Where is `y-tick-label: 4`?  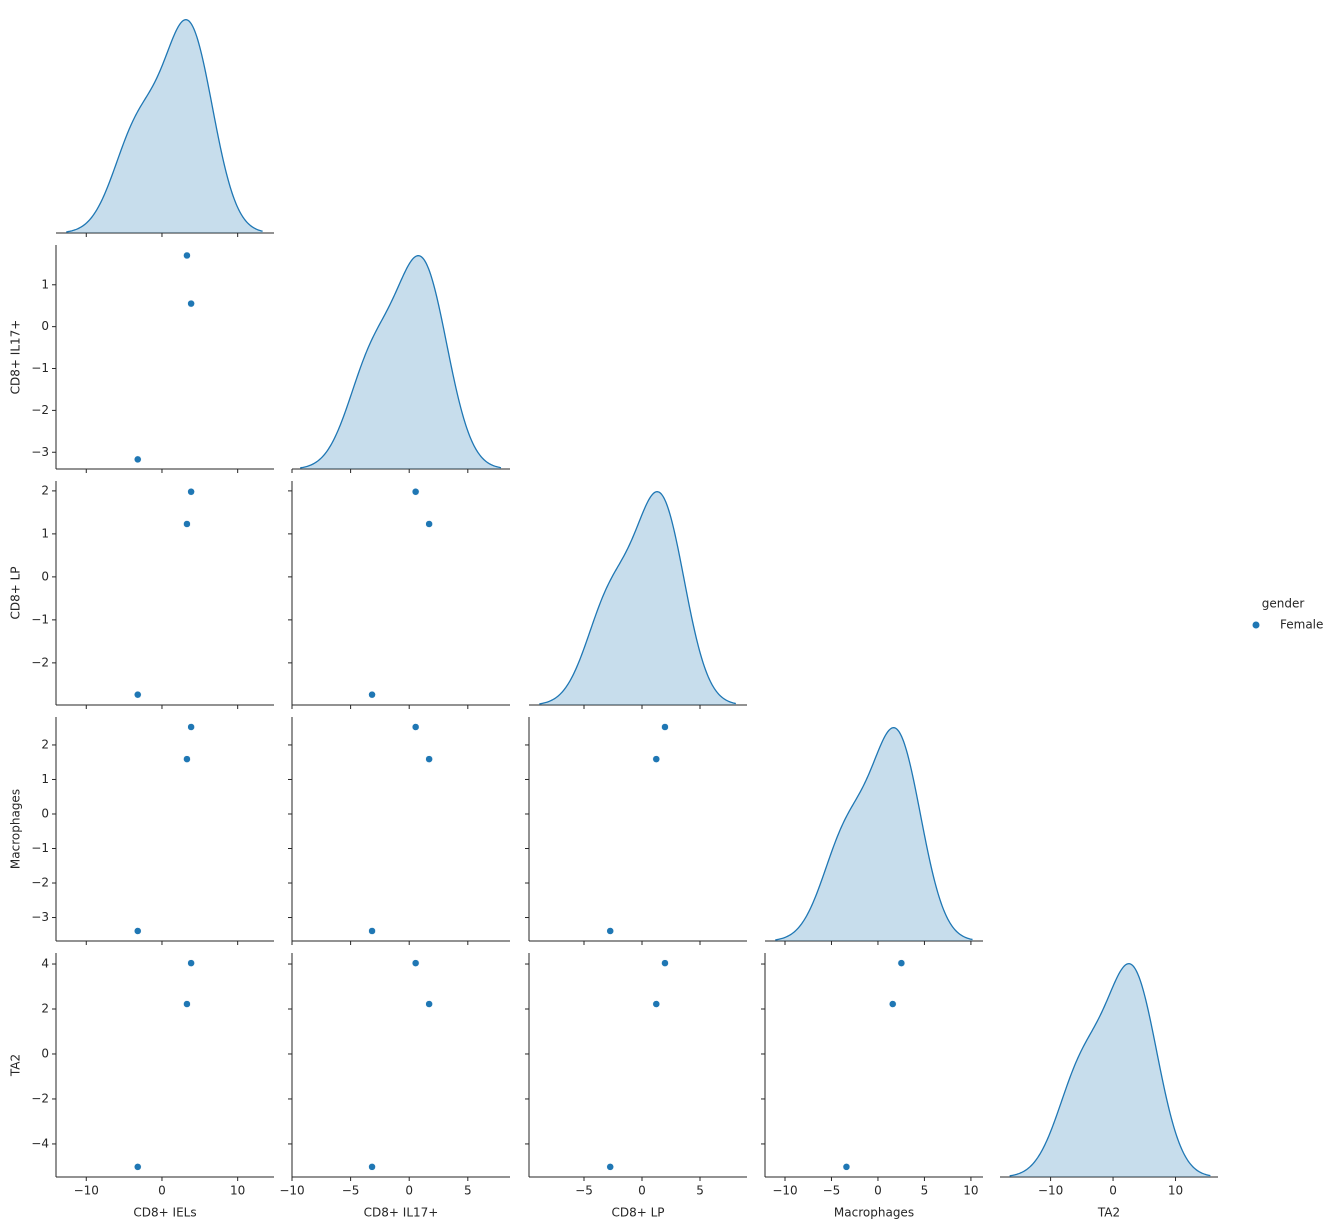 y-tick-label: 4 is located at coordinates (45, 964).